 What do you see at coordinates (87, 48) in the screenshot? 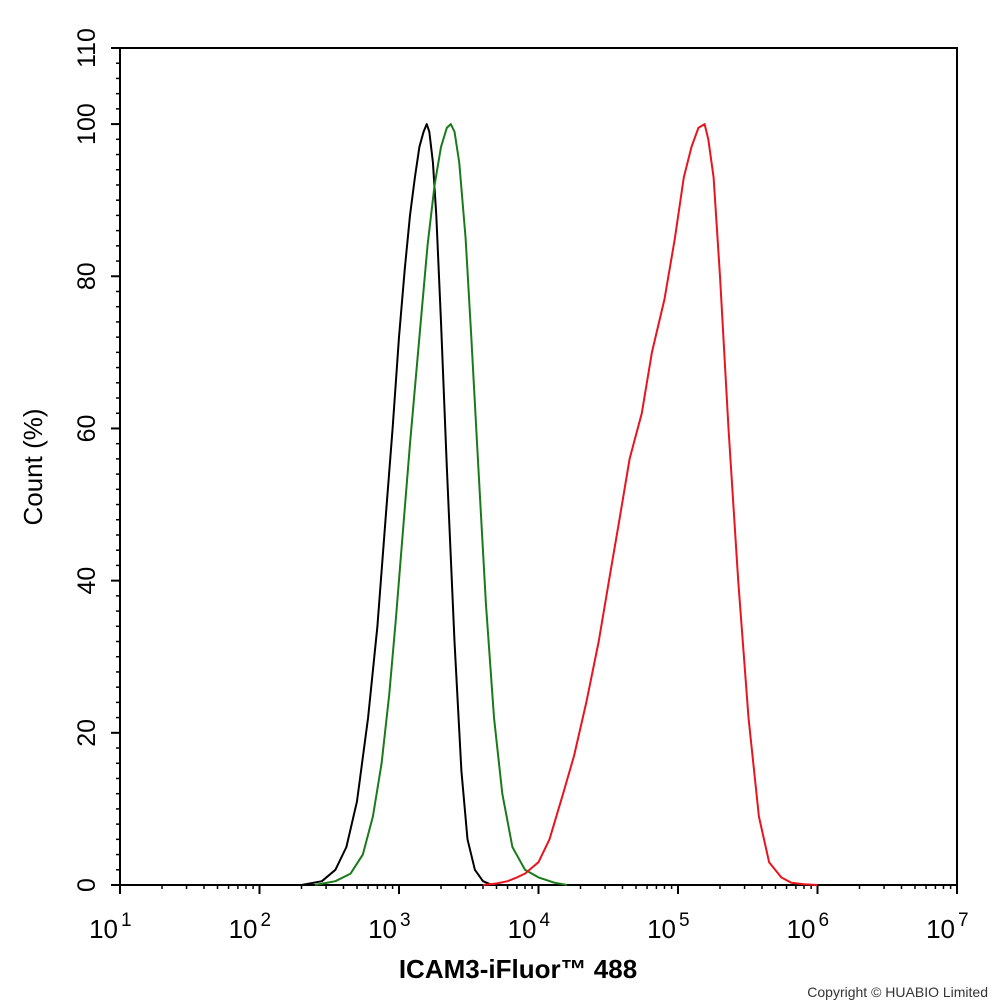
I see `y-tick-label: 110` at bounding box center [87, 48].